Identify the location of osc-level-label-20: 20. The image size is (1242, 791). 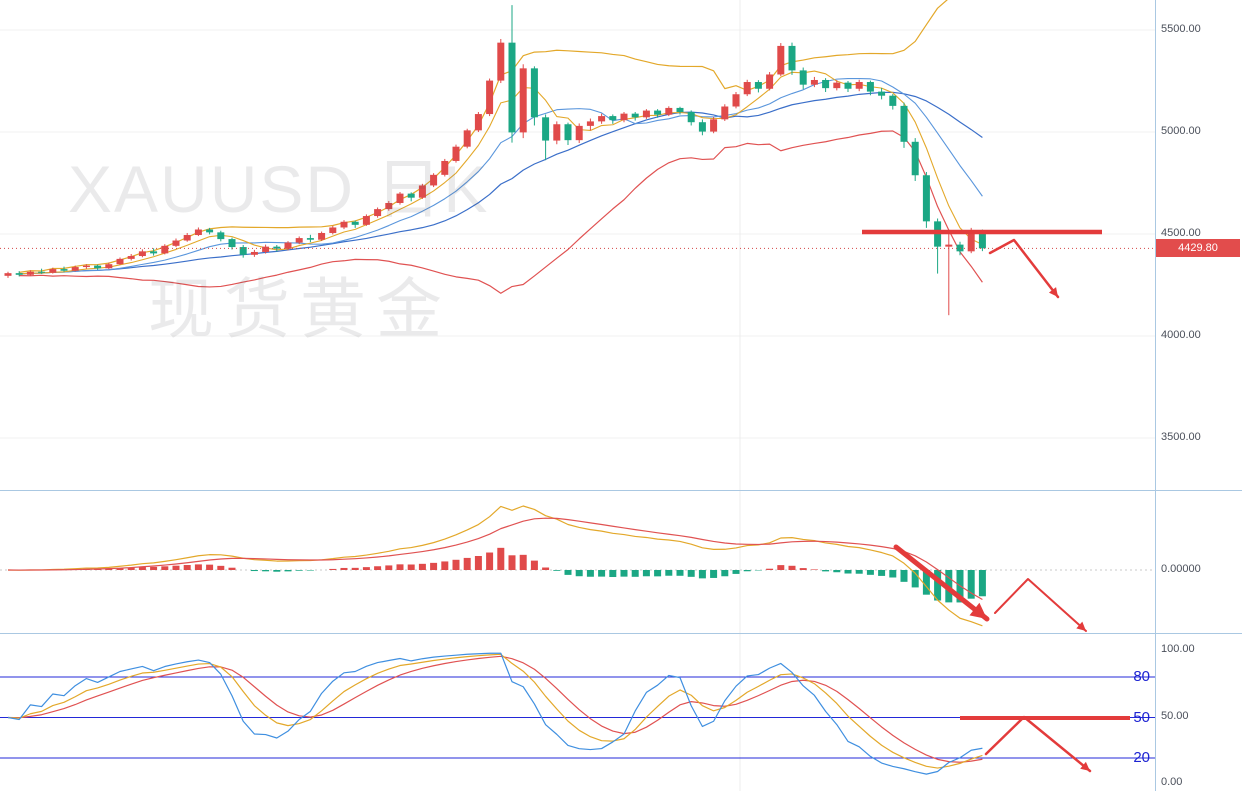
(1141, 757).